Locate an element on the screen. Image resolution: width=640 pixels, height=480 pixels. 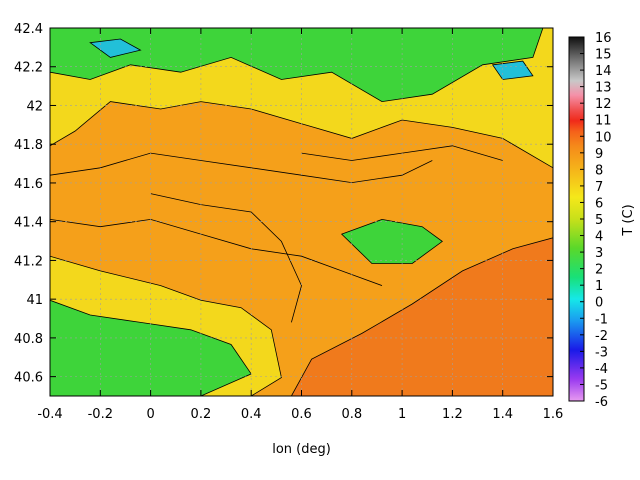
y-tick-label: 41.2 is located at coordinates (28, 261).